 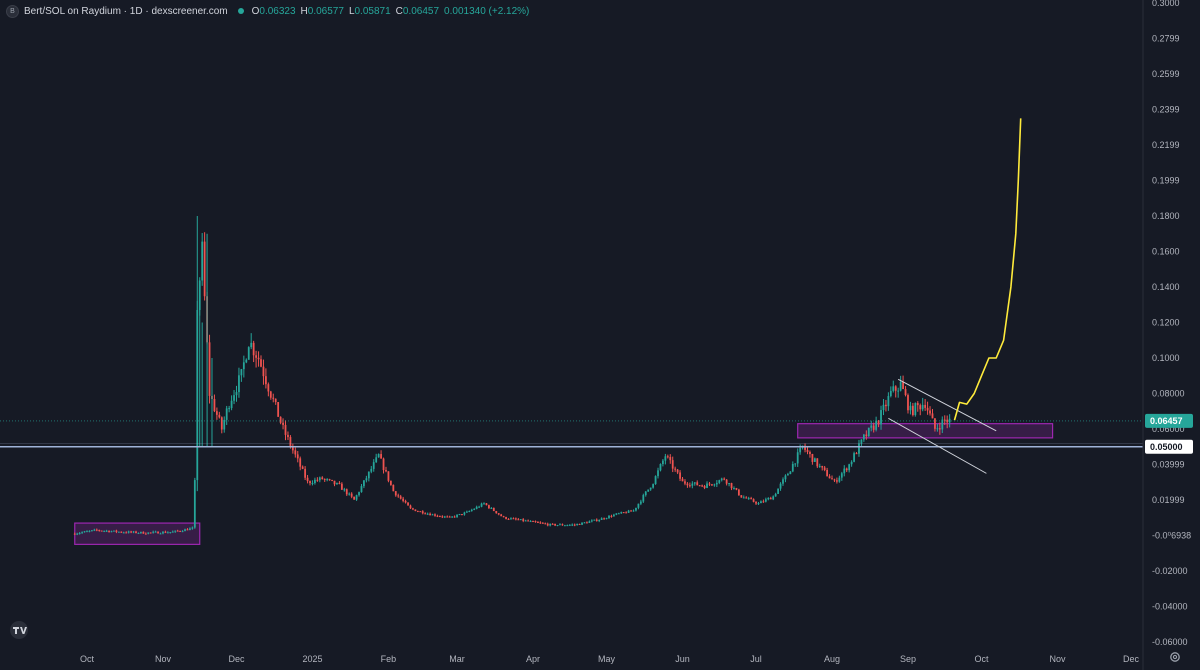 I want to click on market-status-dot-icon, so click(x=240, y=11).